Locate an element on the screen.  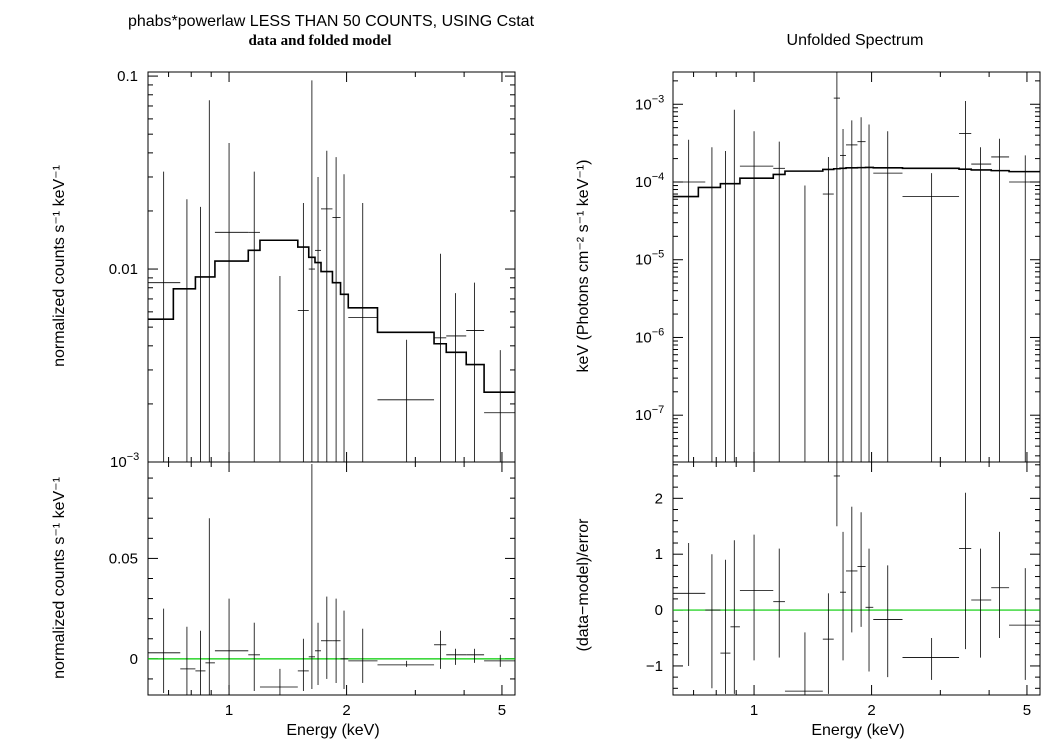
right-bottom-y-tick-label: −1 is located at coordinates (654, 666).